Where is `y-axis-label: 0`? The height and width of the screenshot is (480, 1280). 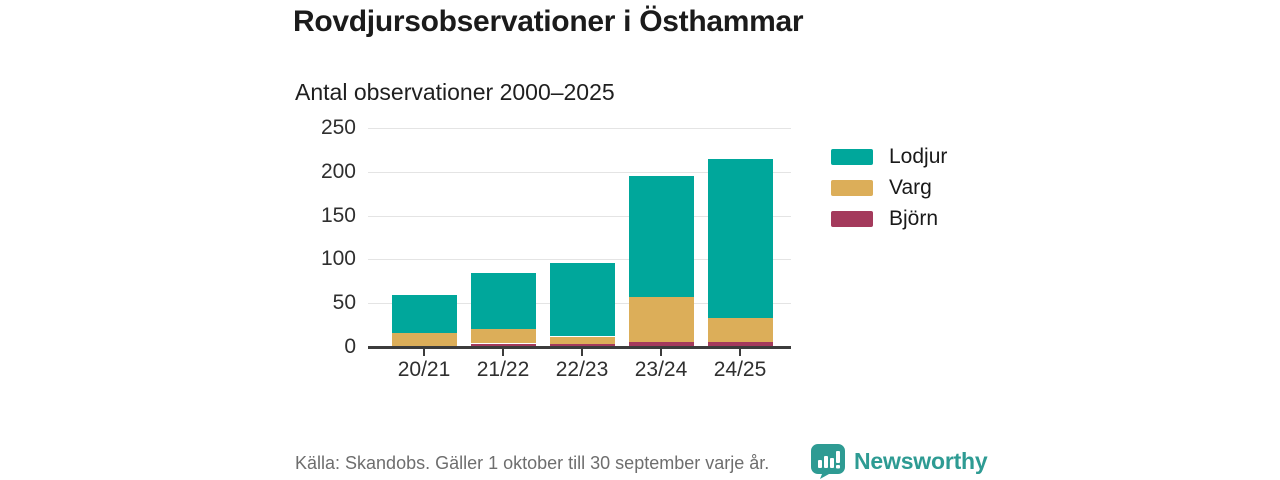
y-axis-label: 0 is located at coordinates (350, 346).